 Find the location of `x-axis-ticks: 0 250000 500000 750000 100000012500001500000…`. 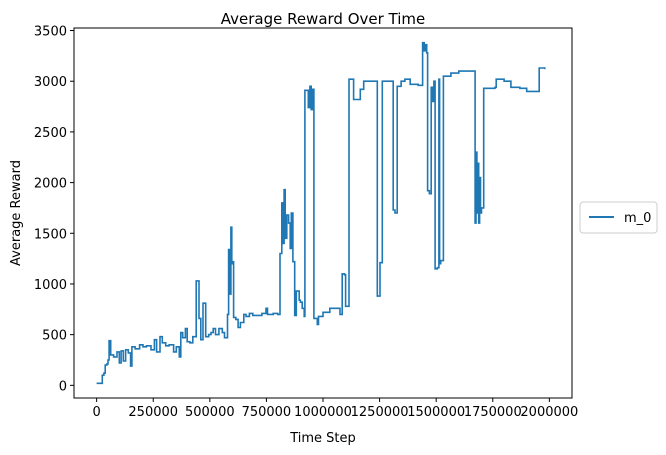

x-axis-ticks: 0 250000 500000 750000 100000012500001500000… is located at coordinates (335, 409).